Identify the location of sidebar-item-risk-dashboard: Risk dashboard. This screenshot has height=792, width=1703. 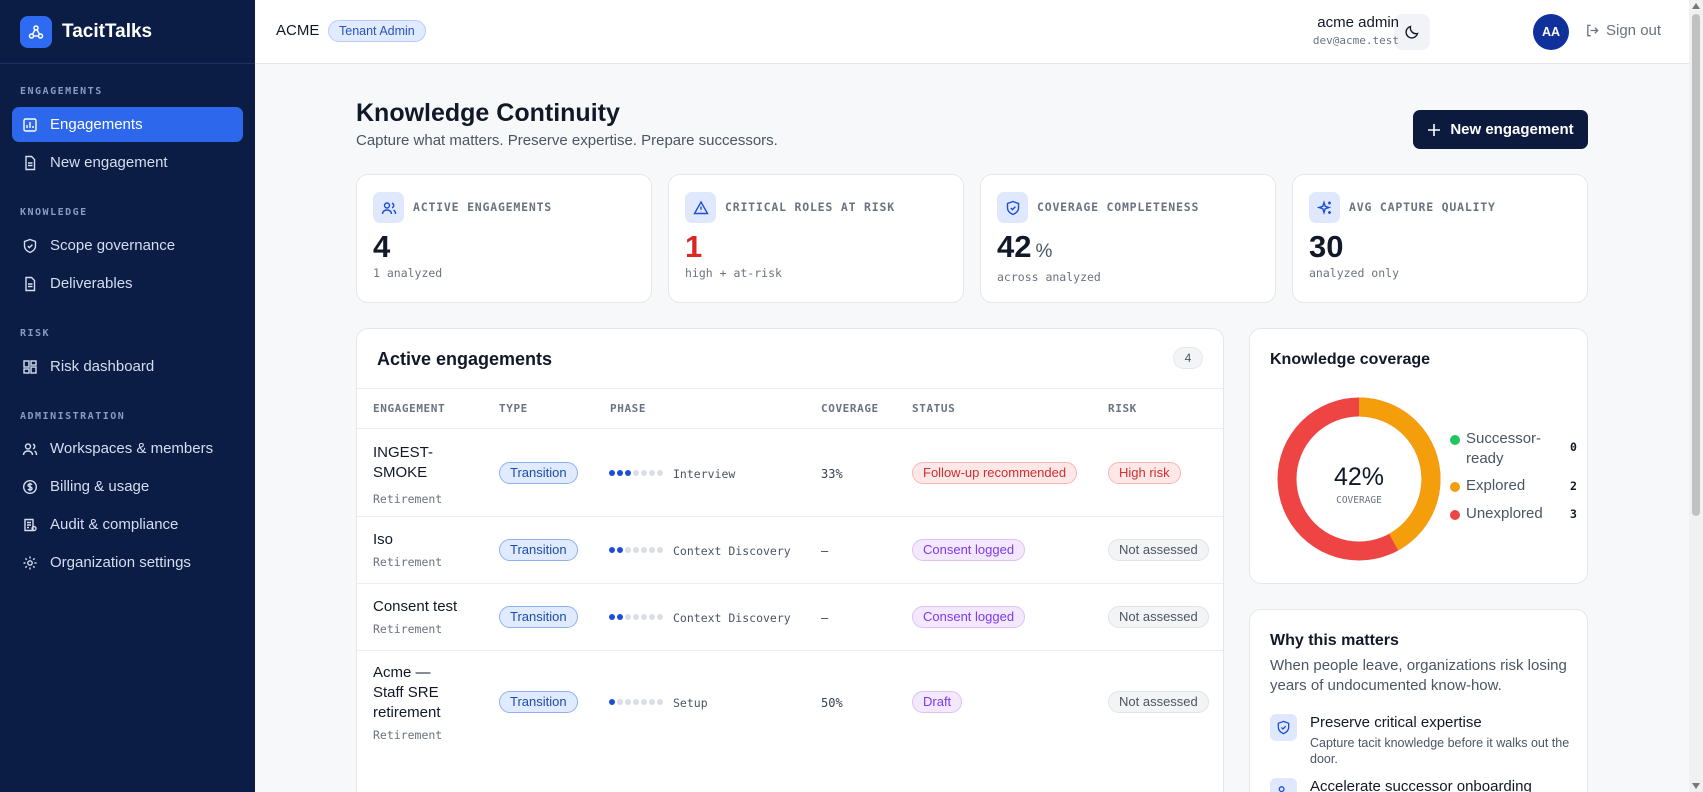
(127, 366).